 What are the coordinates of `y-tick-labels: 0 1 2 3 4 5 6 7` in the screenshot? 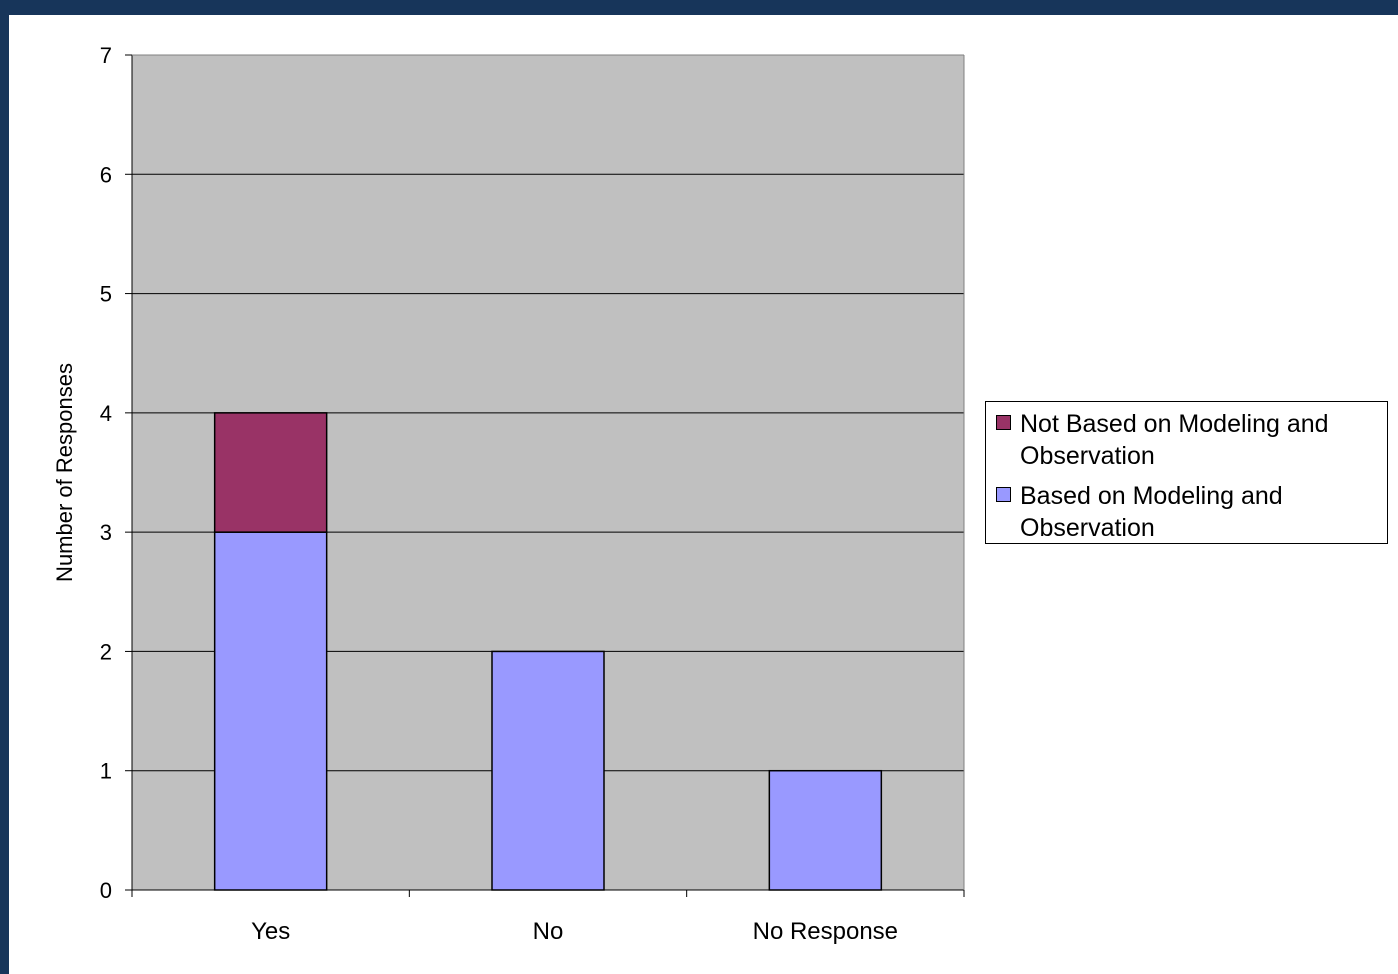 It's located at (106, 473).